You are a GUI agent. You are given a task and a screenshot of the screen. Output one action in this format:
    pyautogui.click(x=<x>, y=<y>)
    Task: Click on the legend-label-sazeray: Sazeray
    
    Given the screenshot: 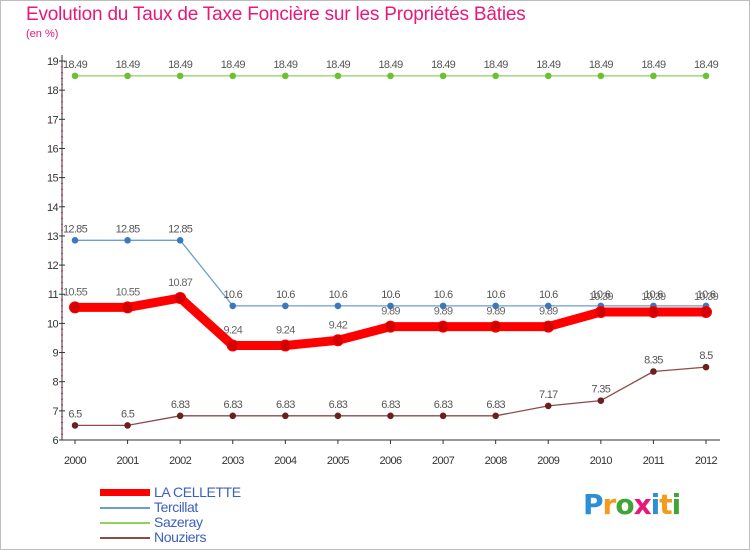 What is the action you would take?
    pyautogui.click(x=178, y=522)
    